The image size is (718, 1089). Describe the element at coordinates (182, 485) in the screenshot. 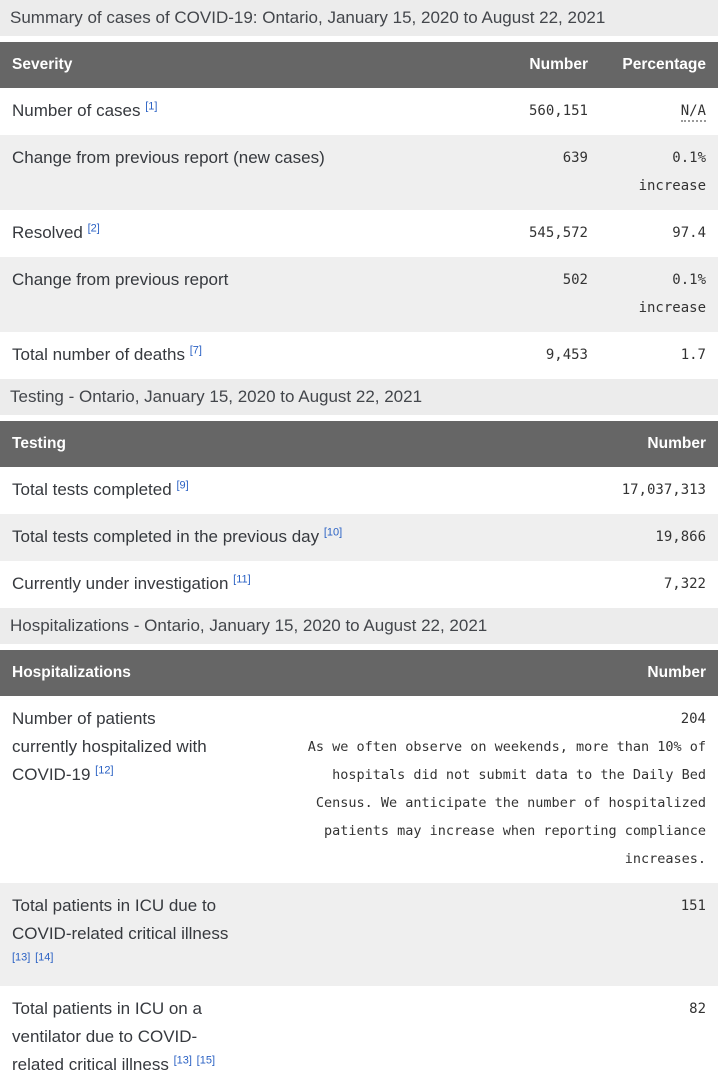

I see `footnote-link: [9]` at that location.